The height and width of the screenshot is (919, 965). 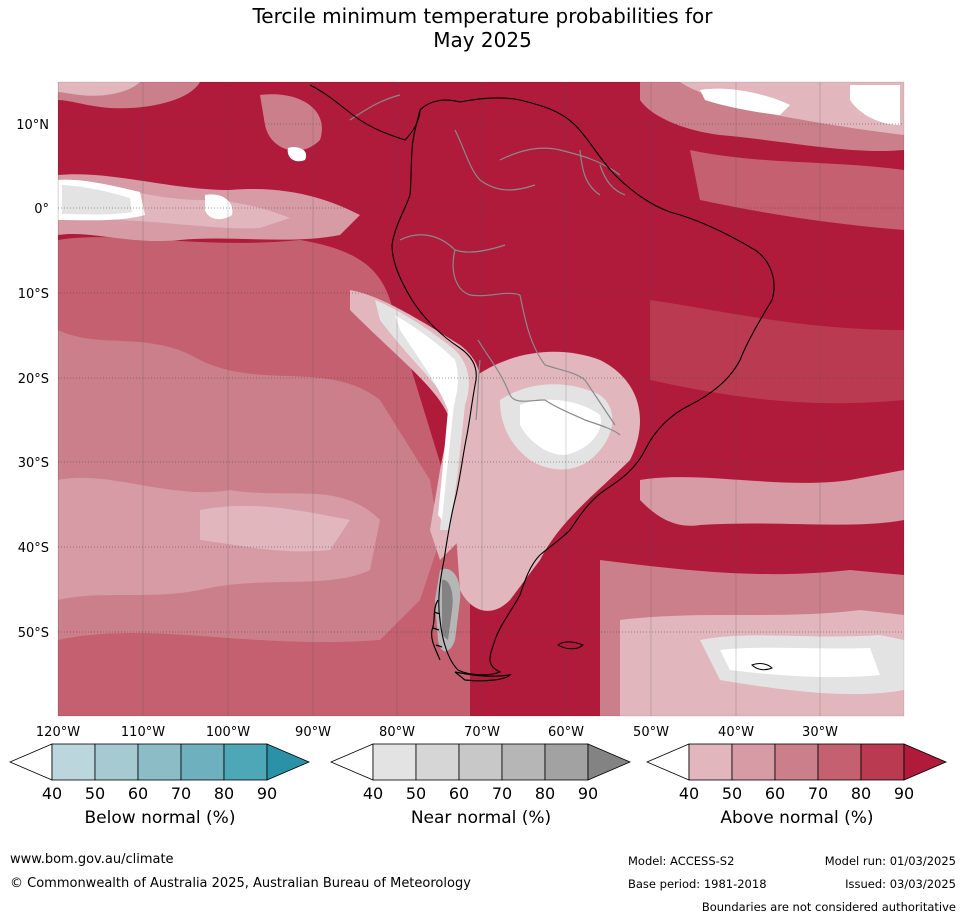 What do you see at coordinates (181, 793) in the screenshot?
I see `colorbar-below-tick-label: 70` at bounding box center [181, 793].